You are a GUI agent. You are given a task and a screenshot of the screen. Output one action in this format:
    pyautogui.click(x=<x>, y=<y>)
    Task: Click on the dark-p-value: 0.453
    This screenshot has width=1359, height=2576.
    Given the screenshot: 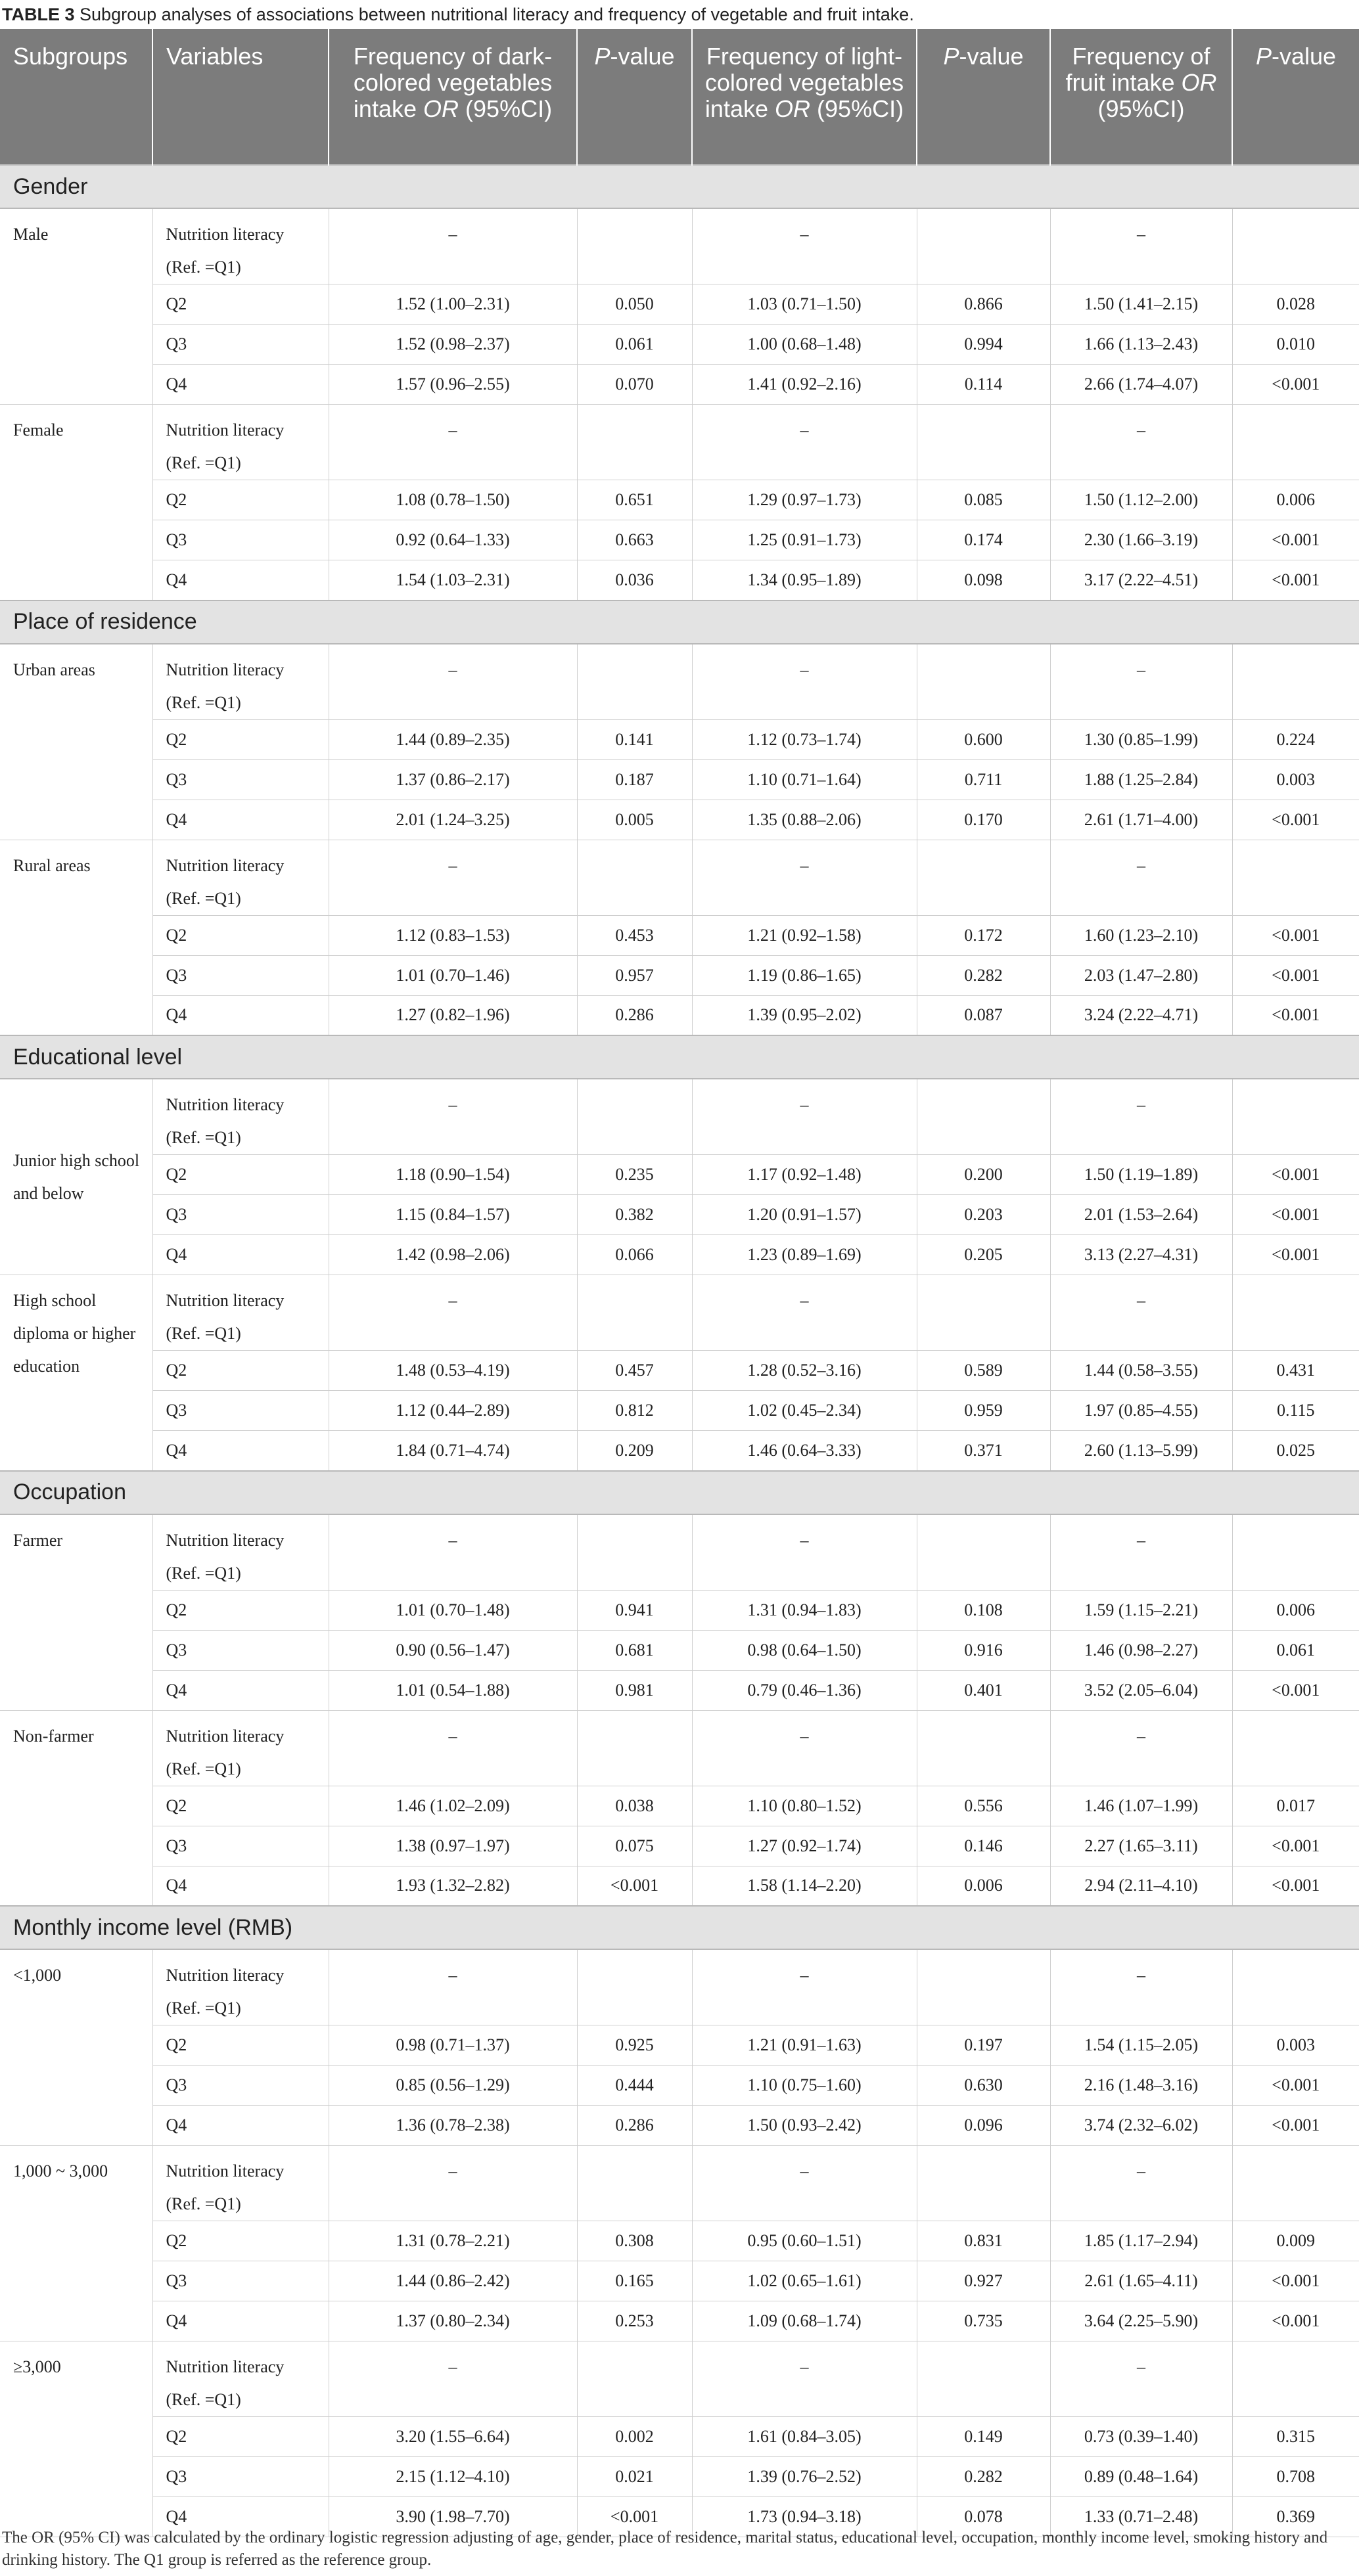 What is the action you would take?
    pyautogui.click(x=635, y=935)
    